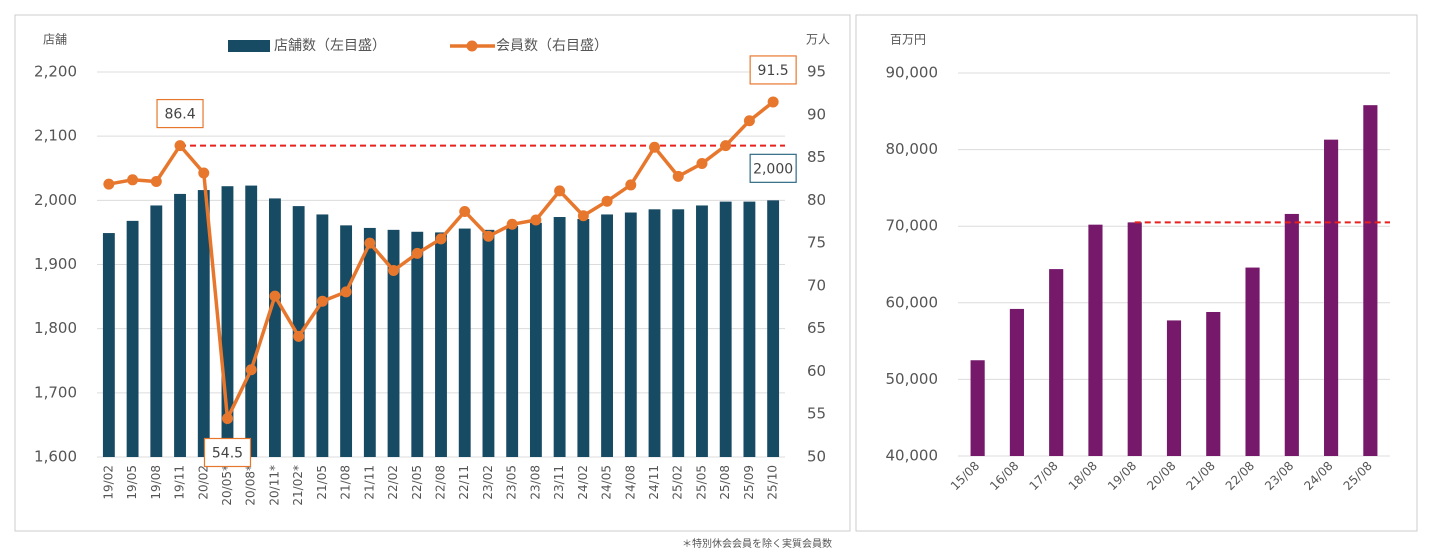 This screenshot has width=1431, height=559. Describe the element at coordinates (393, 482) in the screenshot. I see `x-tick-label: 22/02` at that location.